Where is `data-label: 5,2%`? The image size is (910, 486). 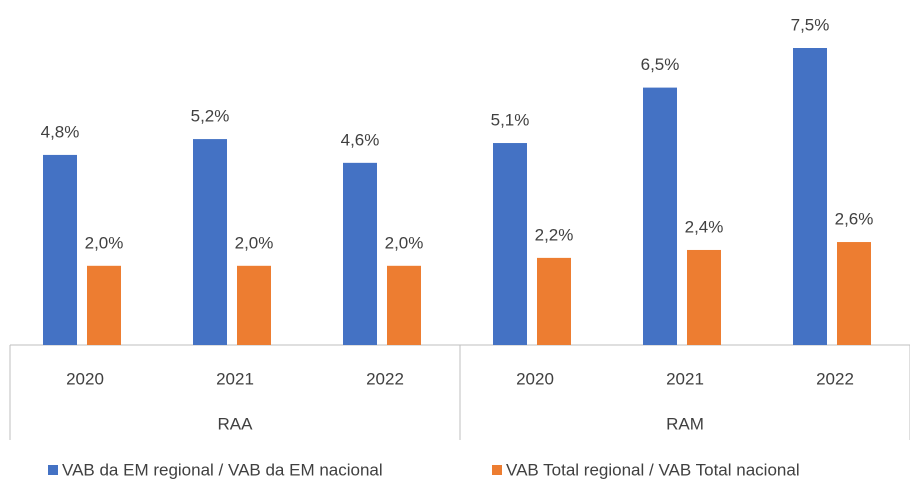 data-label: 5,2% is located at coordinates (210, 116).